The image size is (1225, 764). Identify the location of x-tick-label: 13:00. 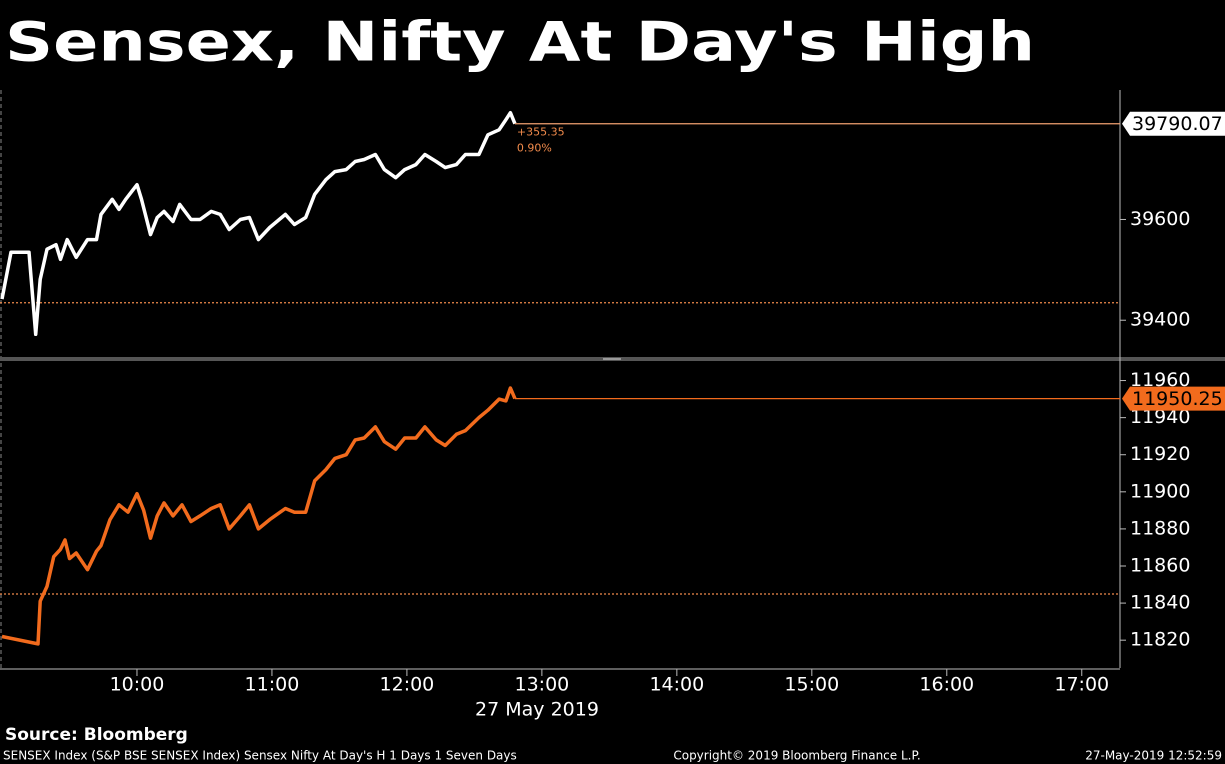
(541, 685).